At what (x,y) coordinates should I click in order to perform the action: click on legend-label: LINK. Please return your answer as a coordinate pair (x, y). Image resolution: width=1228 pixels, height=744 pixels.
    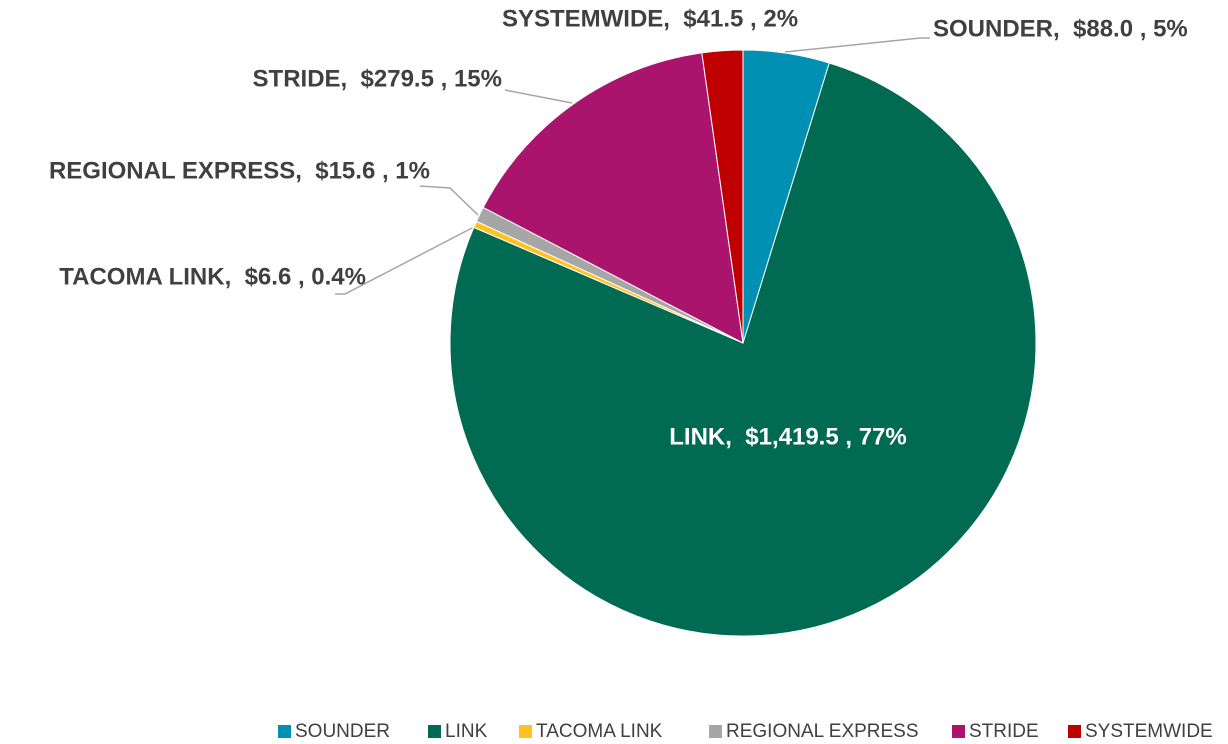
    Looking at the image, I should click on (466, 731).